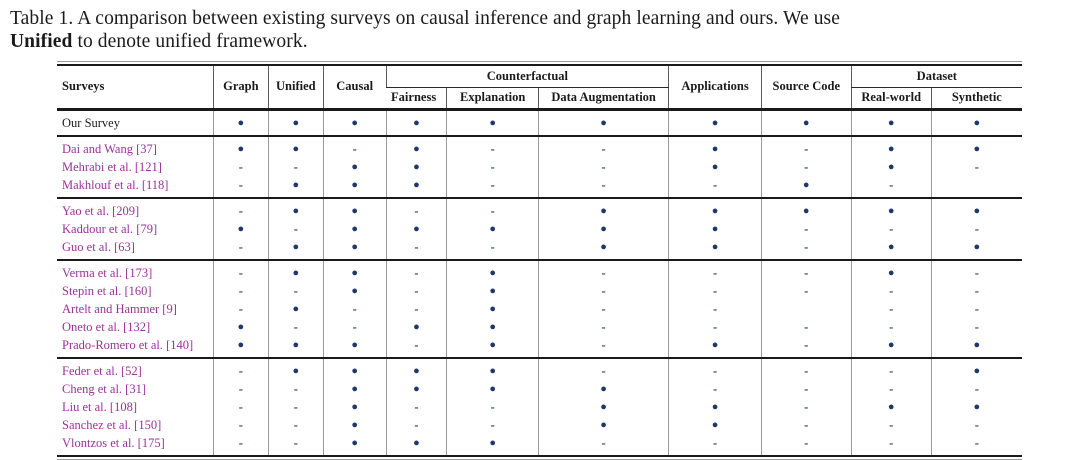 The width and height of the screenshot is (1080, 460). Describe the element at coordinates (101, 210) in the screenshot. I see `survey-citation-link: Yao et al. [209]` at that location.